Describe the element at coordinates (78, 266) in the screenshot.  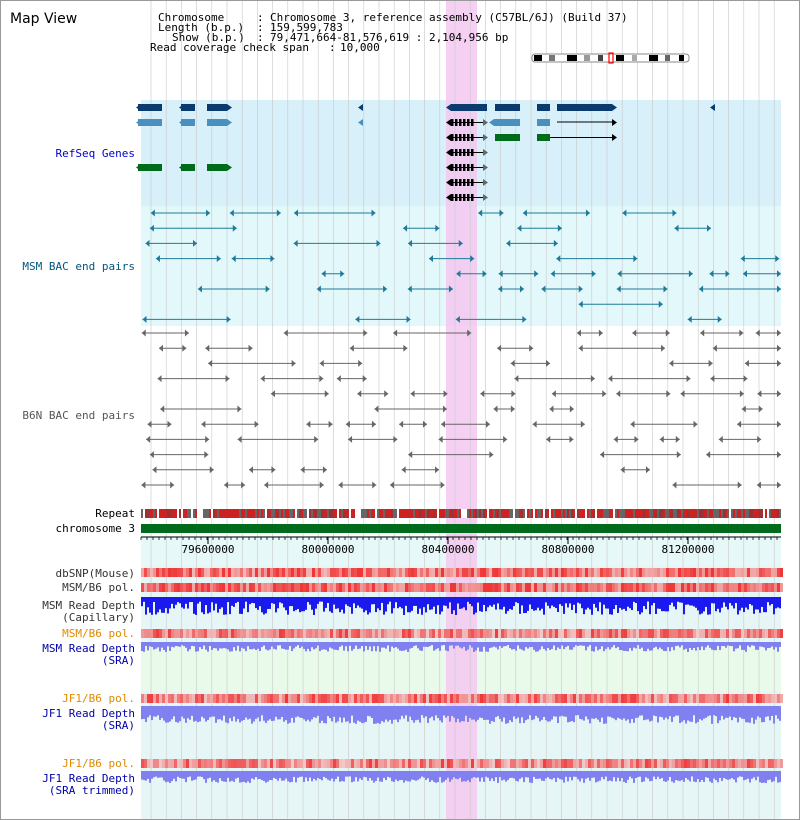
I see `track-label-msm-bac: MSM BAC end pairs` at that location.